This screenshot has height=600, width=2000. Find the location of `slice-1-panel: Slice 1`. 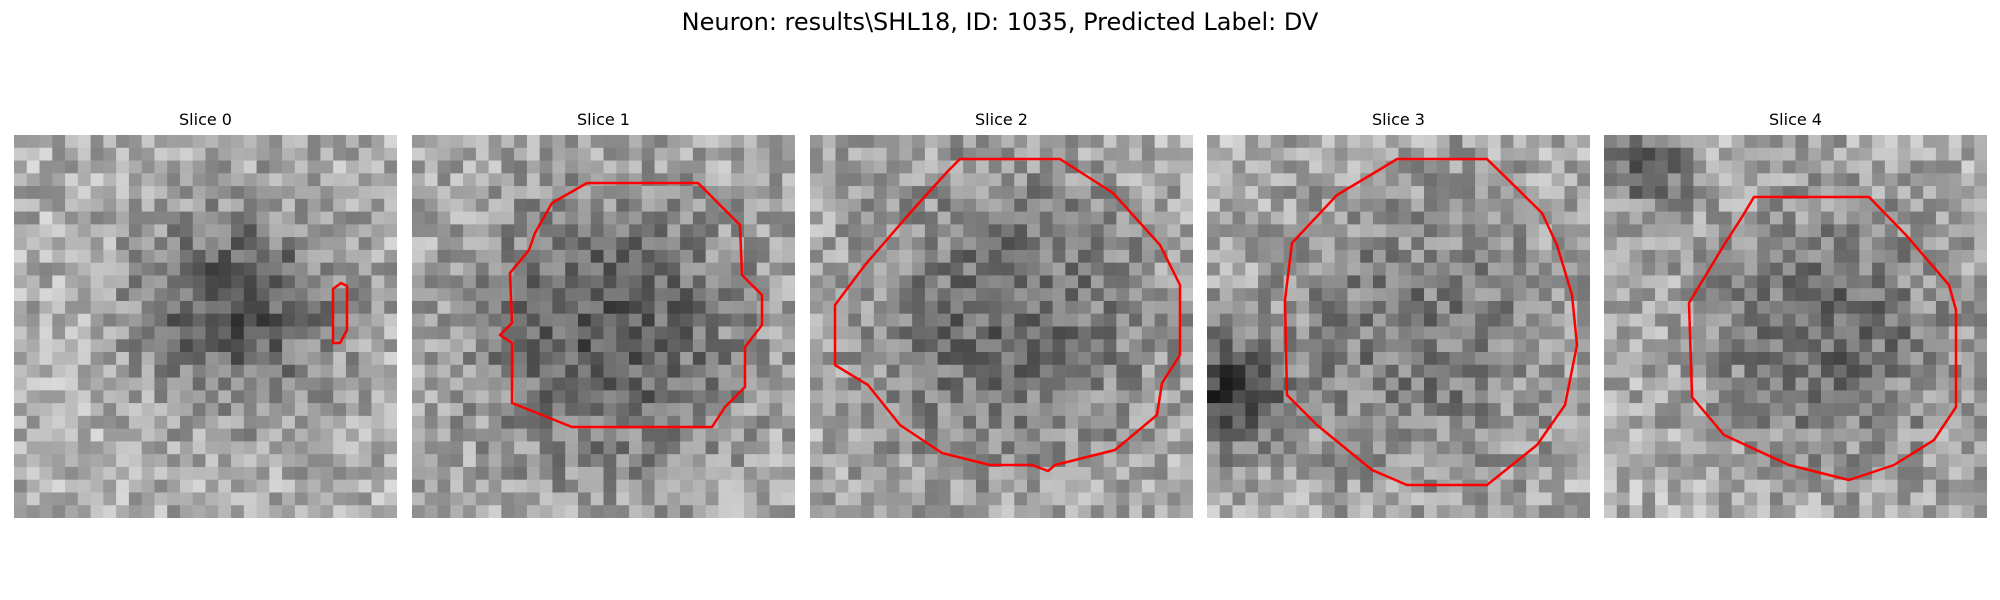

slice-1-panel: Slice 1 is located at coordinates (603, 314).